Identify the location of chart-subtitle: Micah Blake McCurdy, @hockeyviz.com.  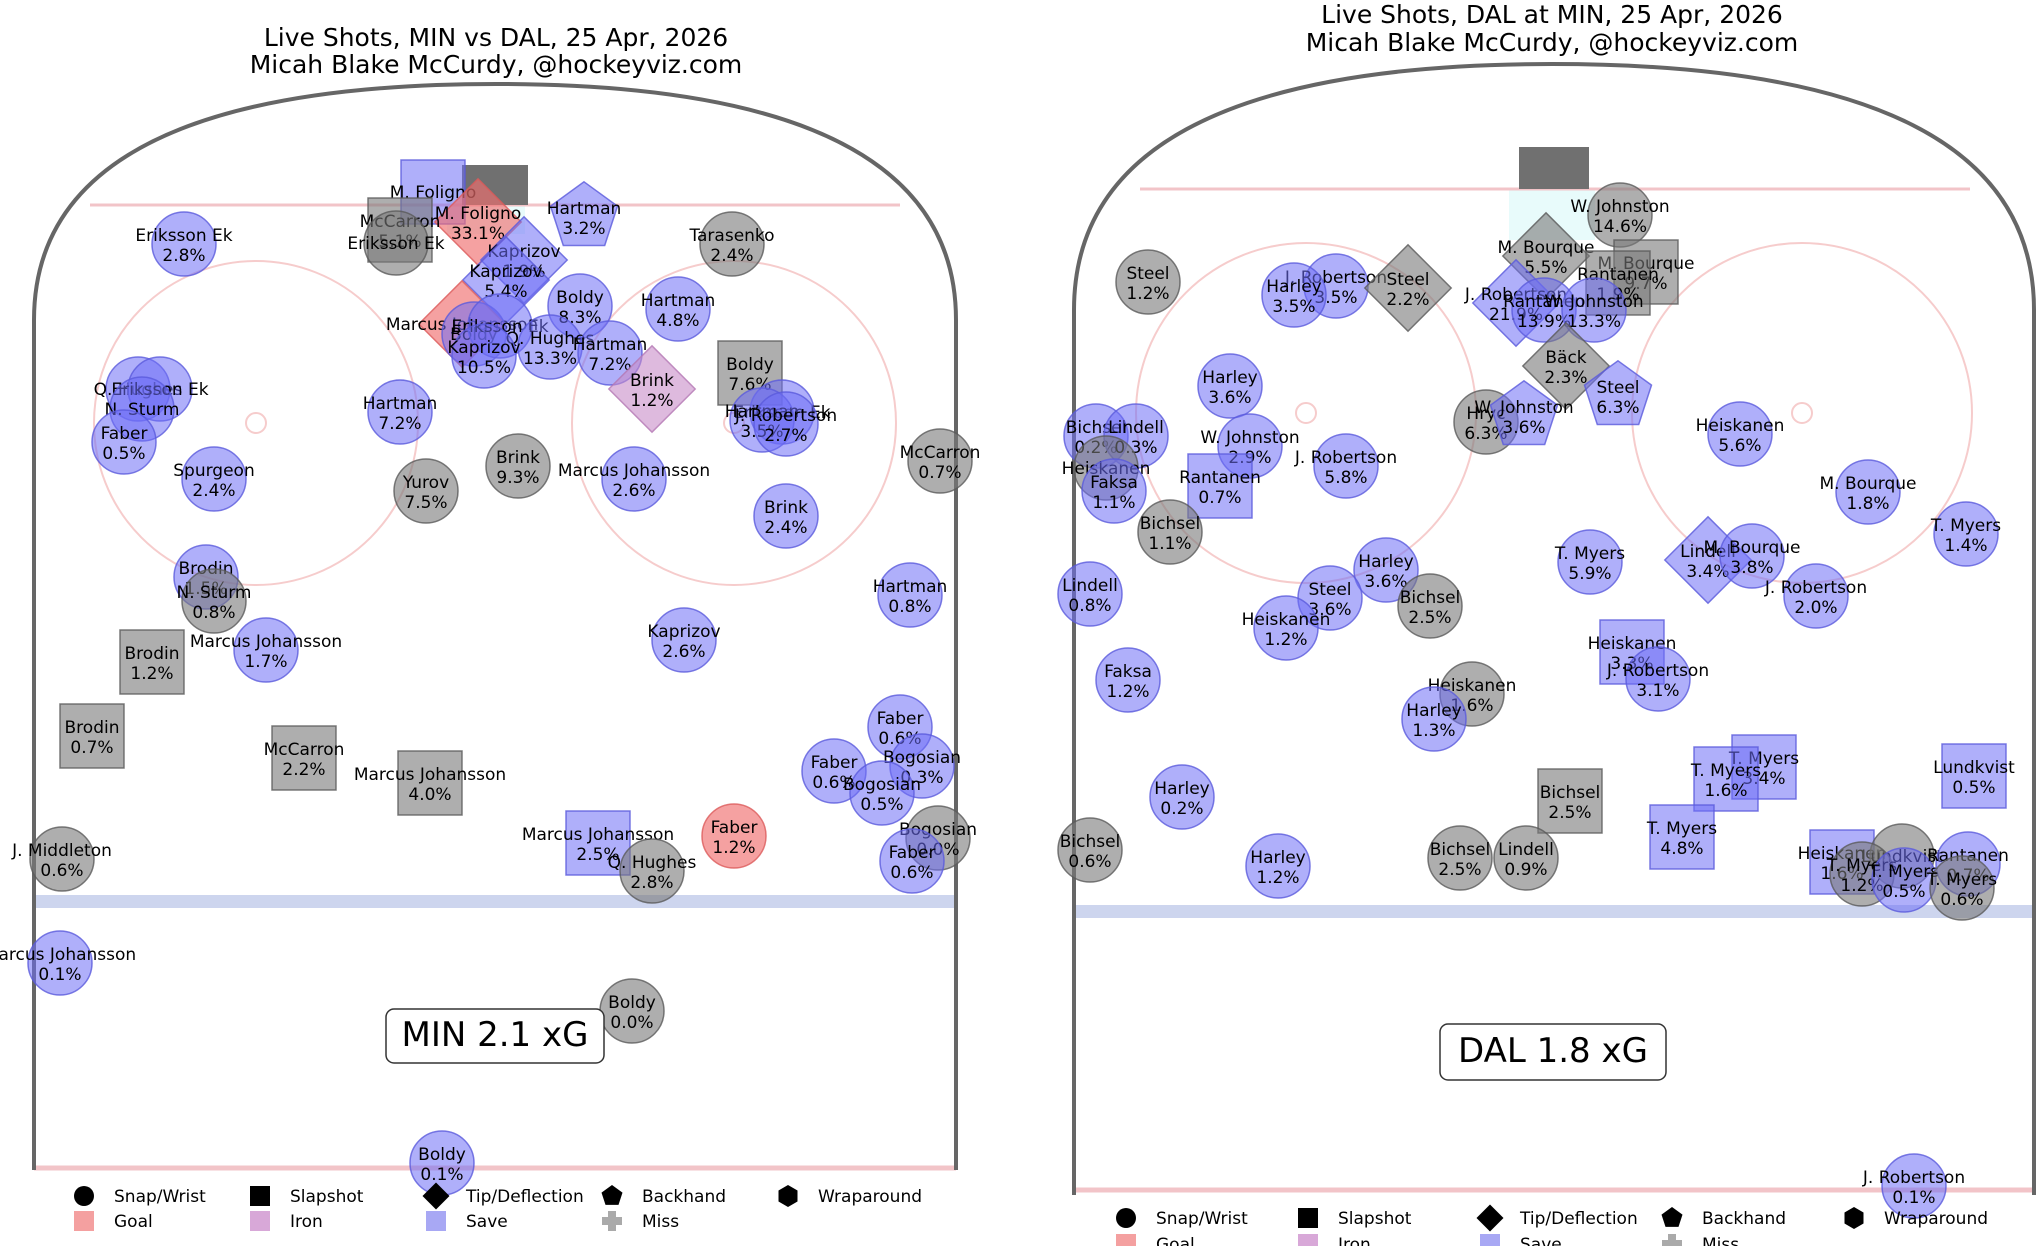
(1552, 42).